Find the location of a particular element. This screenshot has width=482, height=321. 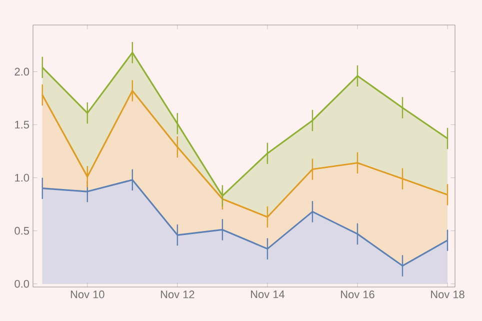

x-tick-label: Nov 10 is located at coordinates (87, 294).